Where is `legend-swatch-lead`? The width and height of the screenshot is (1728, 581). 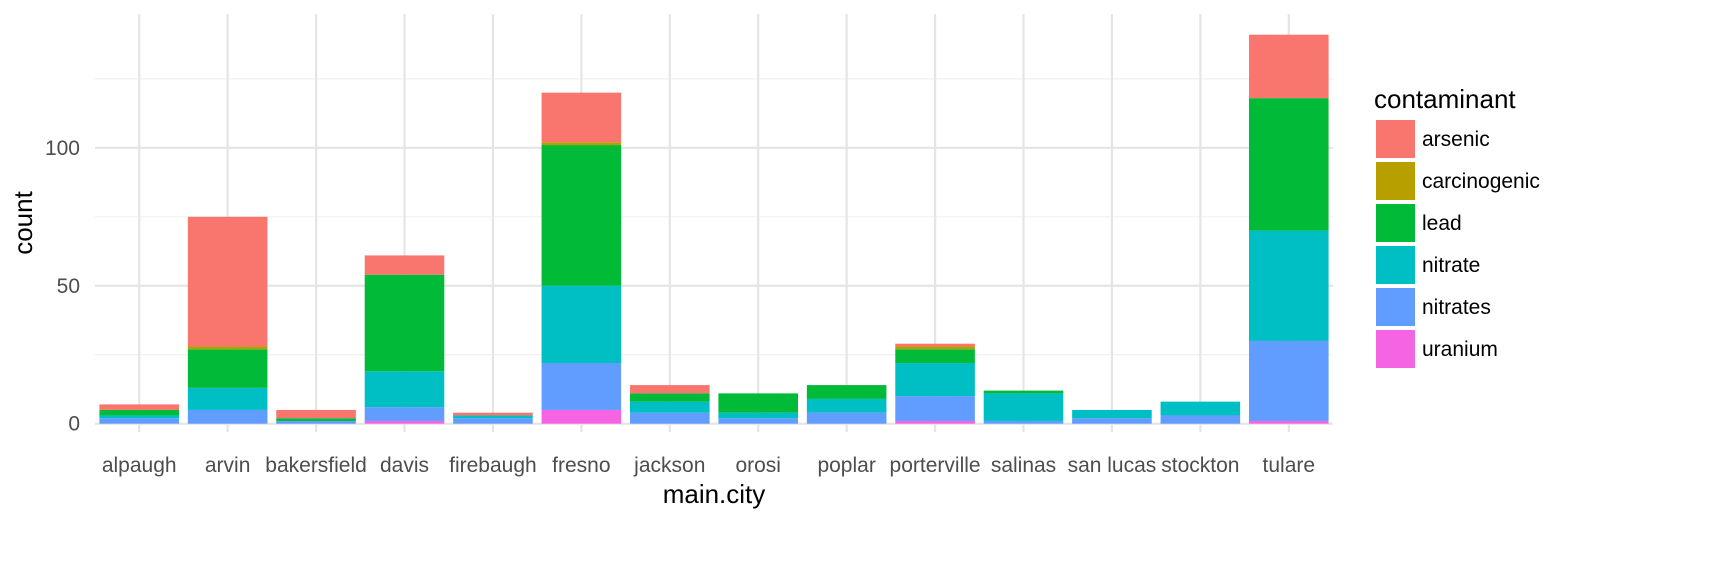
legend-swatch-lead is located at coordinates (1395, 223).